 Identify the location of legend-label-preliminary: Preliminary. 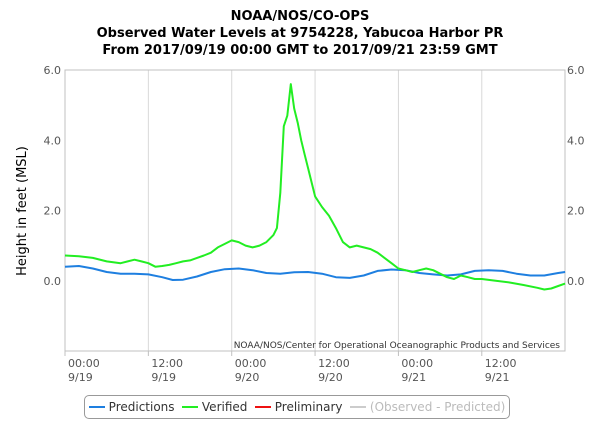
(308, 407).